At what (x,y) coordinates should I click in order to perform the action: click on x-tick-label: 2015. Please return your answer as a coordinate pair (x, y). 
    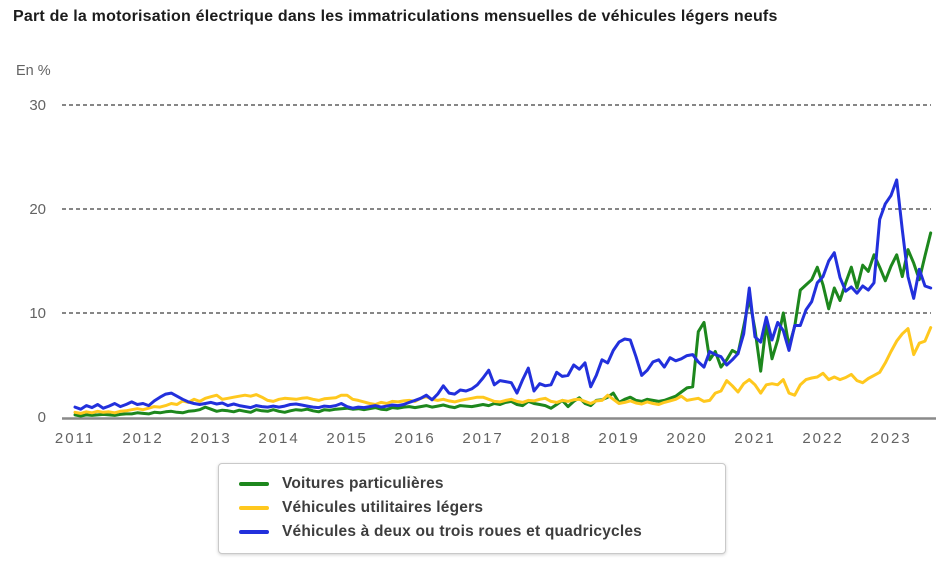
    Looking at the image, I should click on (346, 438).